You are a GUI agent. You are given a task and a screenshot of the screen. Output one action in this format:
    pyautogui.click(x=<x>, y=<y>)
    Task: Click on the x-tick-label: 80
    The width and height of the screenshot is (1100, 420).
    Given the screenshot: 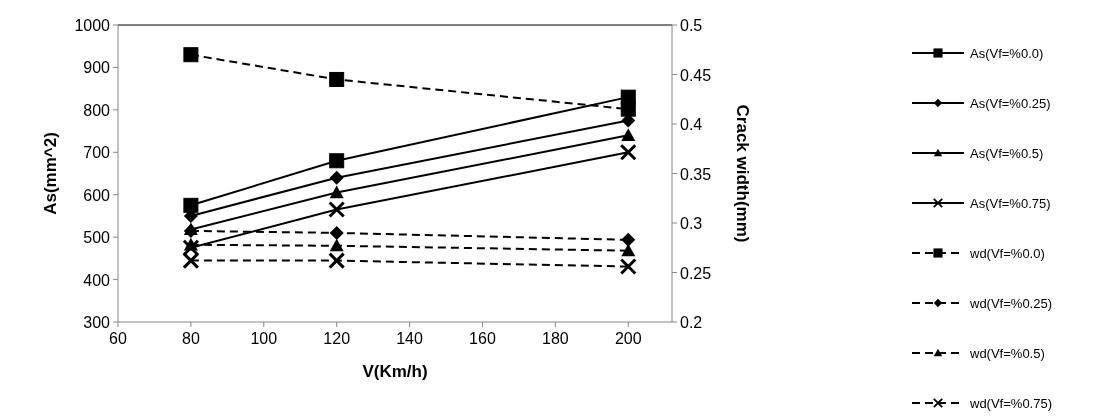 What is the action you would take?
    pyautogui.click(x=191, y=338)
    